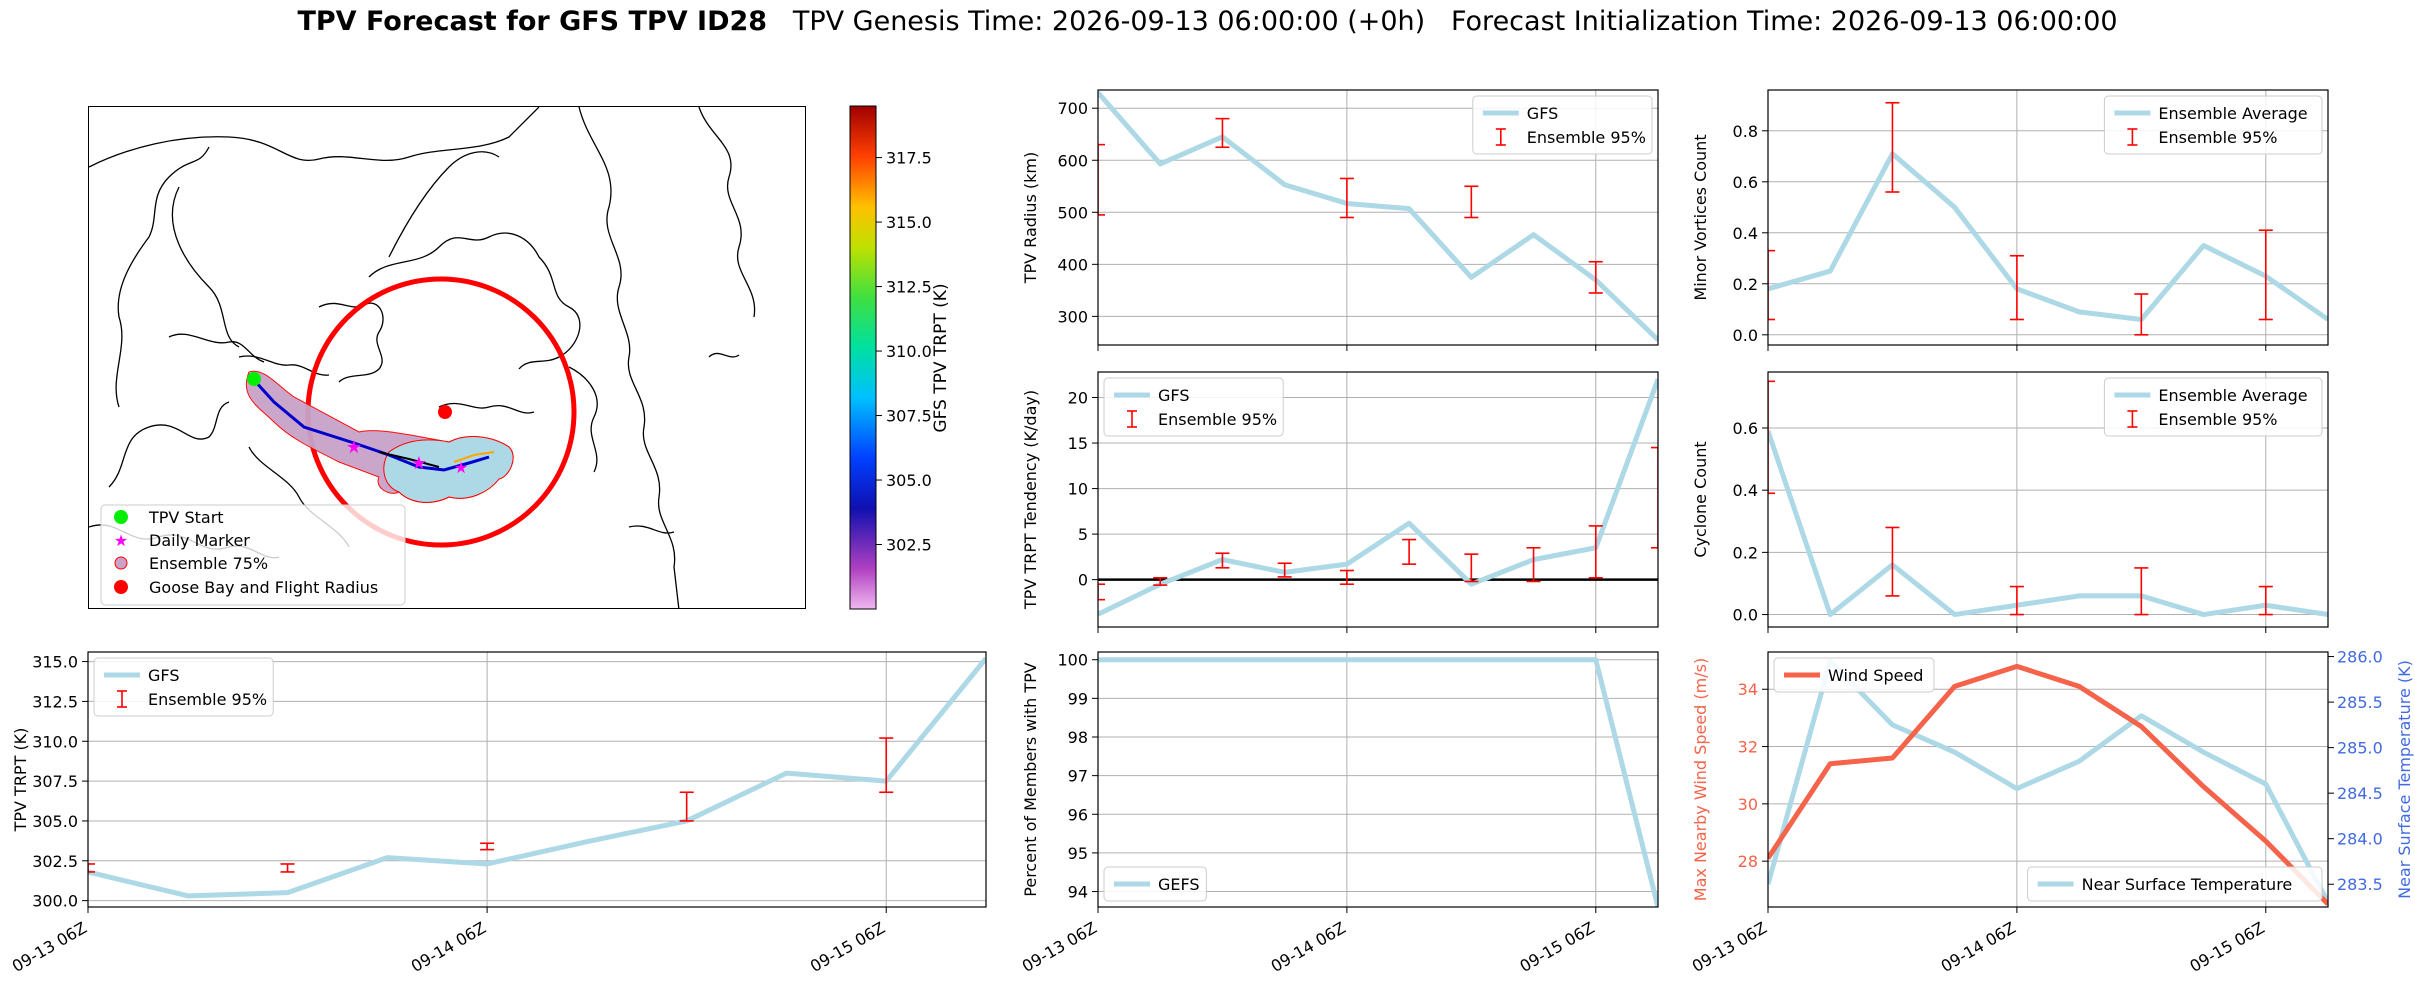 The width and height of the screenshot is (2415, 982). I want to click on y-tick-label: 0.2, so click(1745, 552).